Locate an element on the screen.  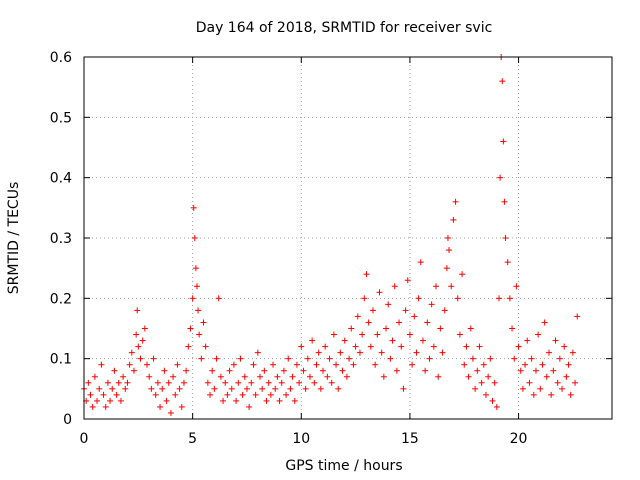
y-tick-label: 0.4 is located at coordinates (61, 179).